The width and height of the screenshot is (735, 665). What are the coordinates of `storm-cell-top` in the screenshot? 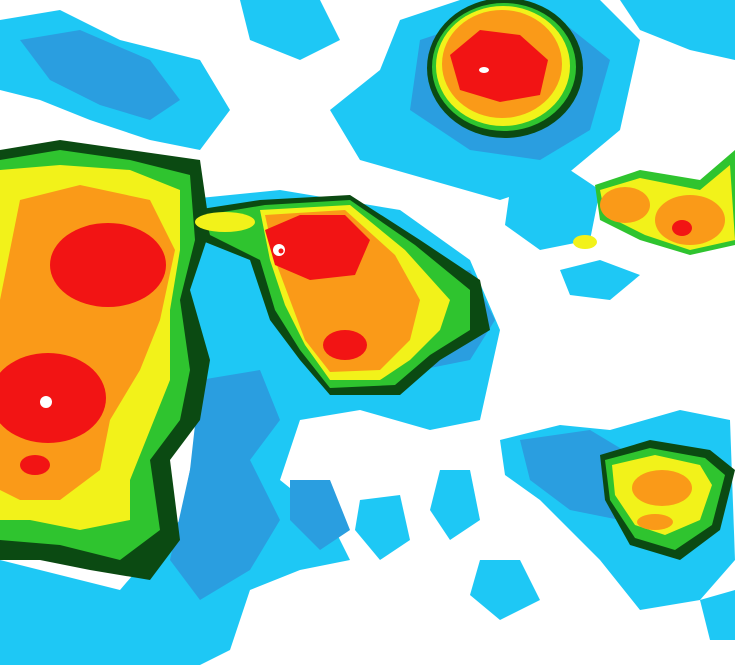 It's located at (505, 69).